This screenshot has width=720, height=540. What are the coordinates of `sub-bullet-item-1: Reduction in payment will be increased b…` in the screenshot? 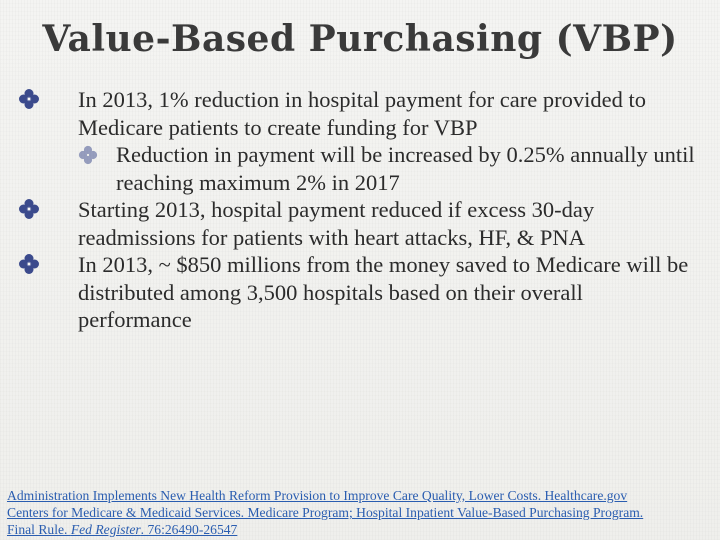 It's located at (388, 168).